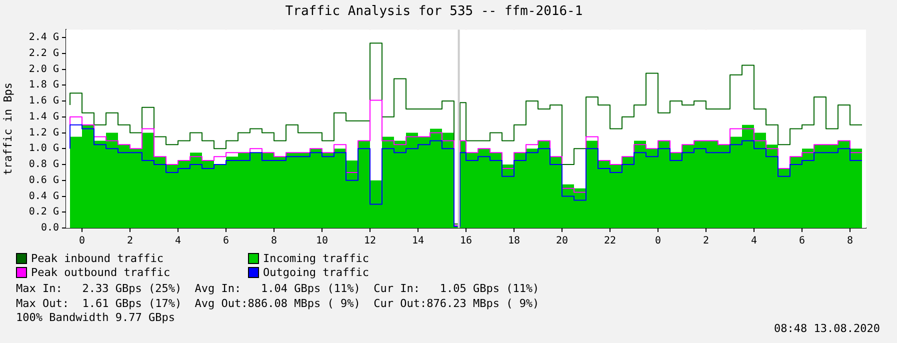 The image size is (897, 343). What do you see at coordinates (316, 272) in the screenshot?
I see `legend-label: Outgoing traffic` at bounding box center [316, 272].